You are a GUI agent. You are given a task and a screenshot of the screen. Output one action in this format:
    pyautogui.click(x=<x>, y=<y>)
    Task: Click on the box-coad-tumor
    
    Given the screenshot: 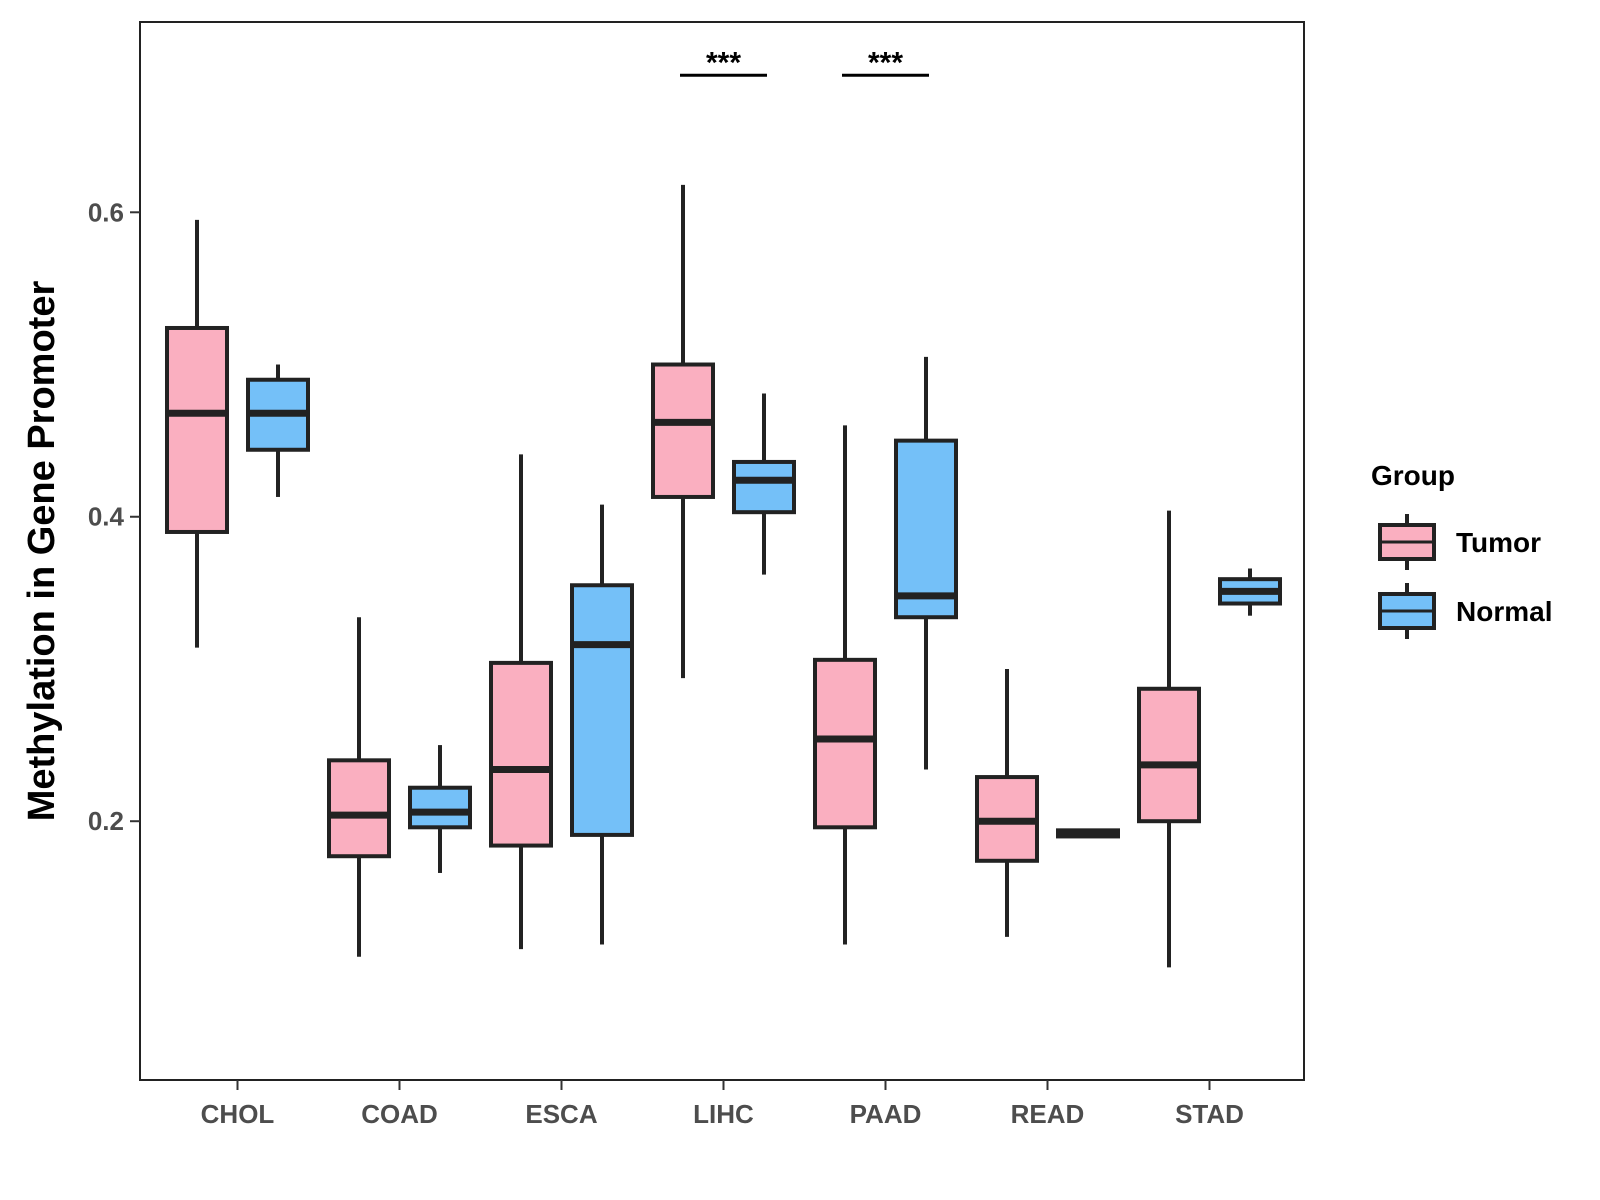 What is the action you would take?
    pyautogui.click(x=359, y=787)
    